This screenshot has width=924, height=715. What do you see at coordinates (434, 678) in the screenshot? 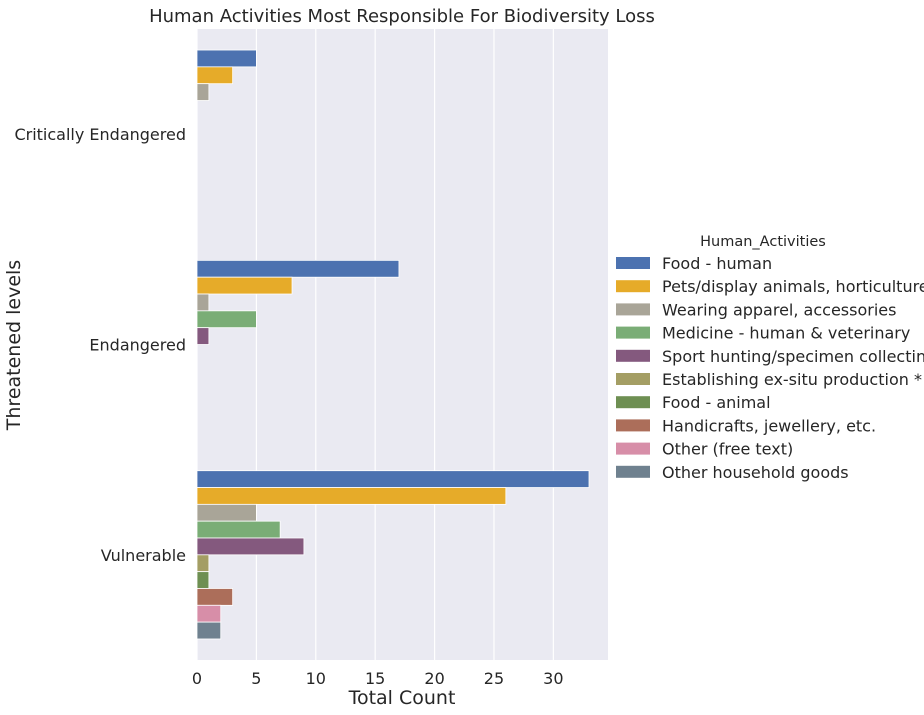
I see `x-tick-label: 20` at bounding box center [434, 678].